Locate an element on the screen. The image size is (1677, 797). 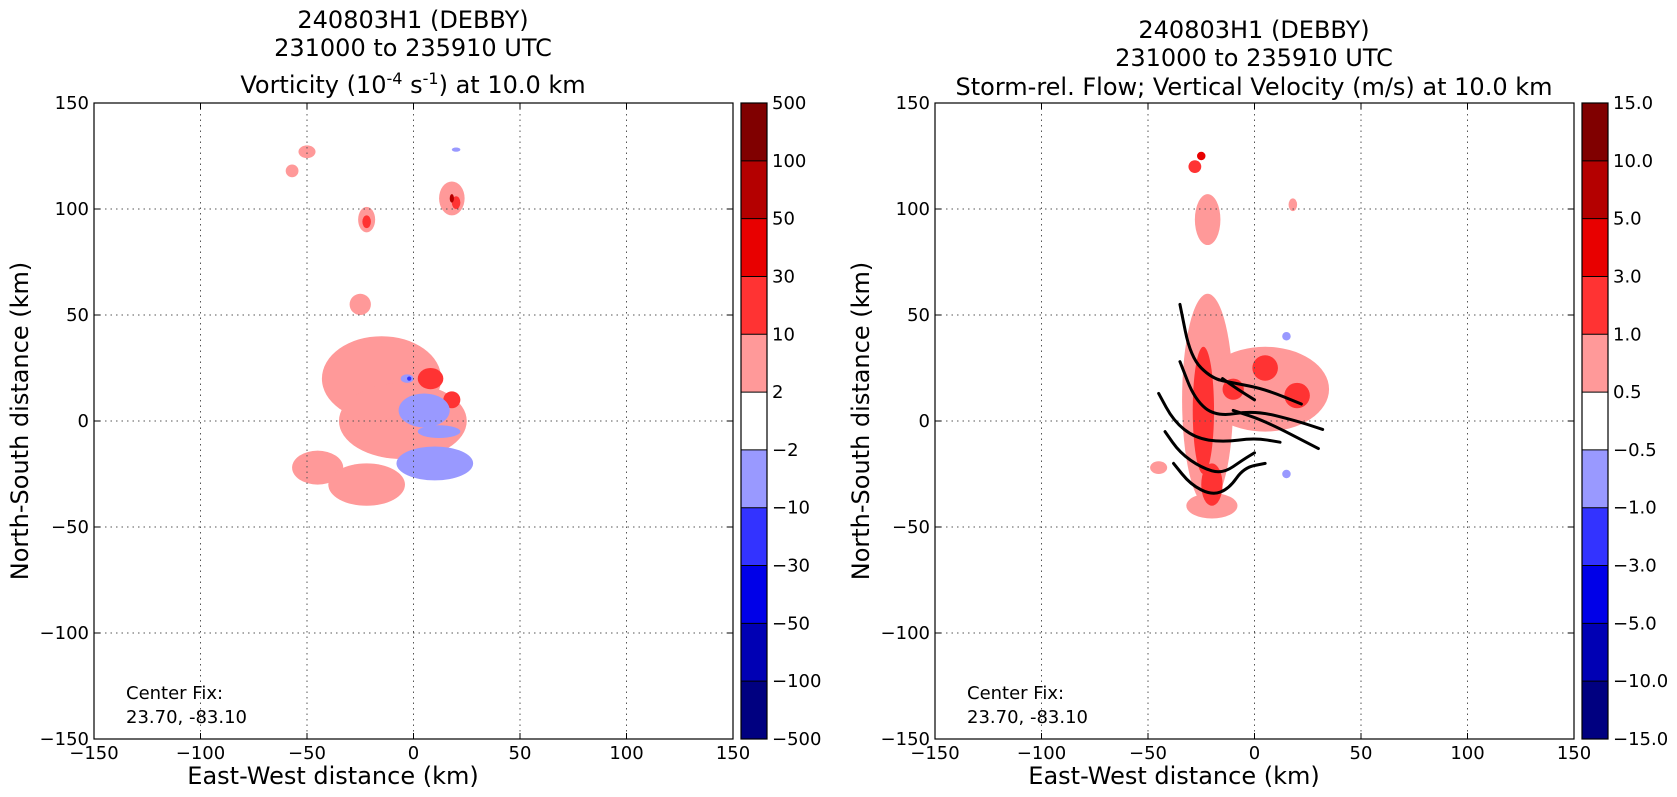
x-tick-label: −50 is located at coordinates (307, 753).